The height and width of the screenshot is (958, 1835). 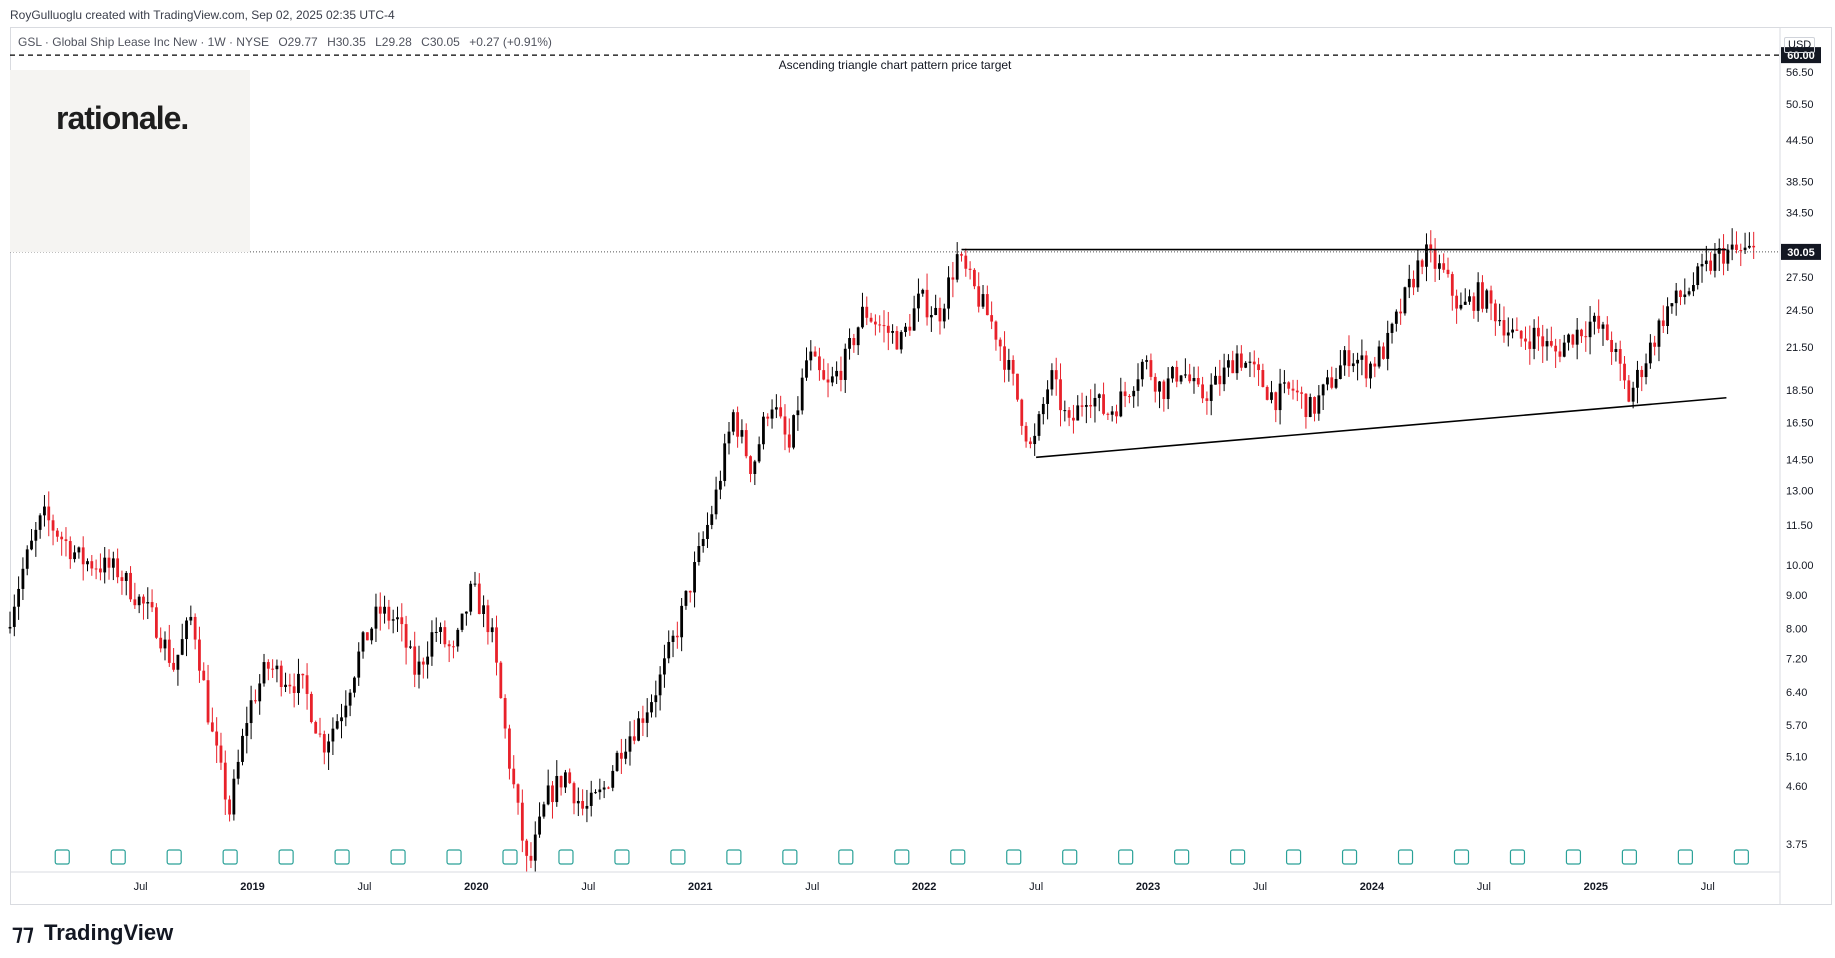 What do you see at coordinates (1799, 526) in the screenshot?
I see `y-tick-label: 11.50` at bounding box center [1799, 526].